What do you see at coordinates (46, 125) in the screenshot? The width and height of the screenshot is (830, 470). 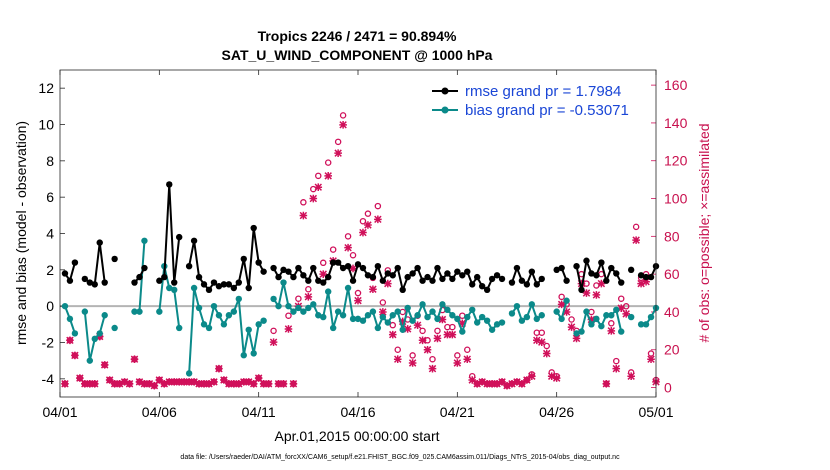 I see `y-tick-label: 10` at bounding box center [46, 125].